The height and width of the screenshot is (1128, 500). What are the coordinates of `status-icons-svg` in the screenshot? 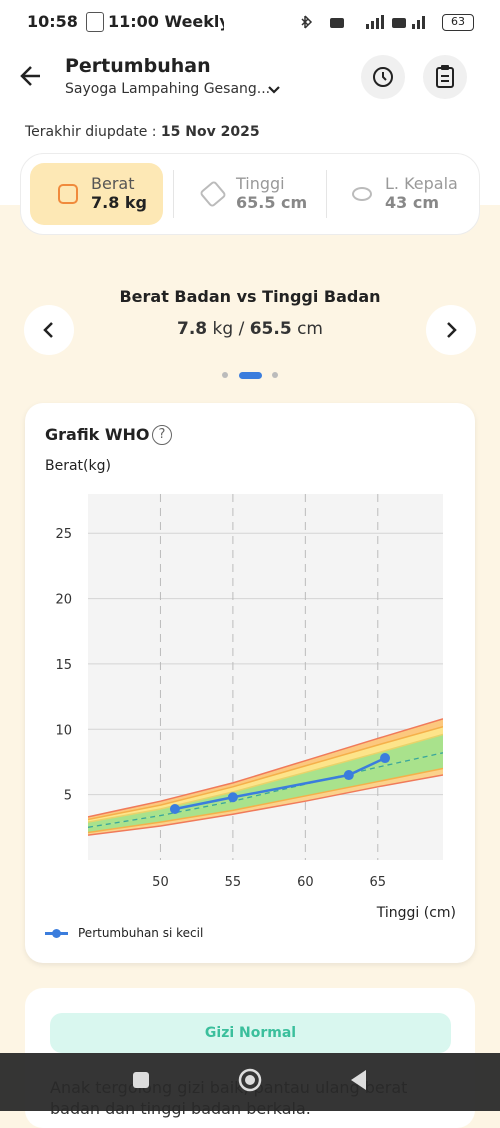 It's located at (363, 22).